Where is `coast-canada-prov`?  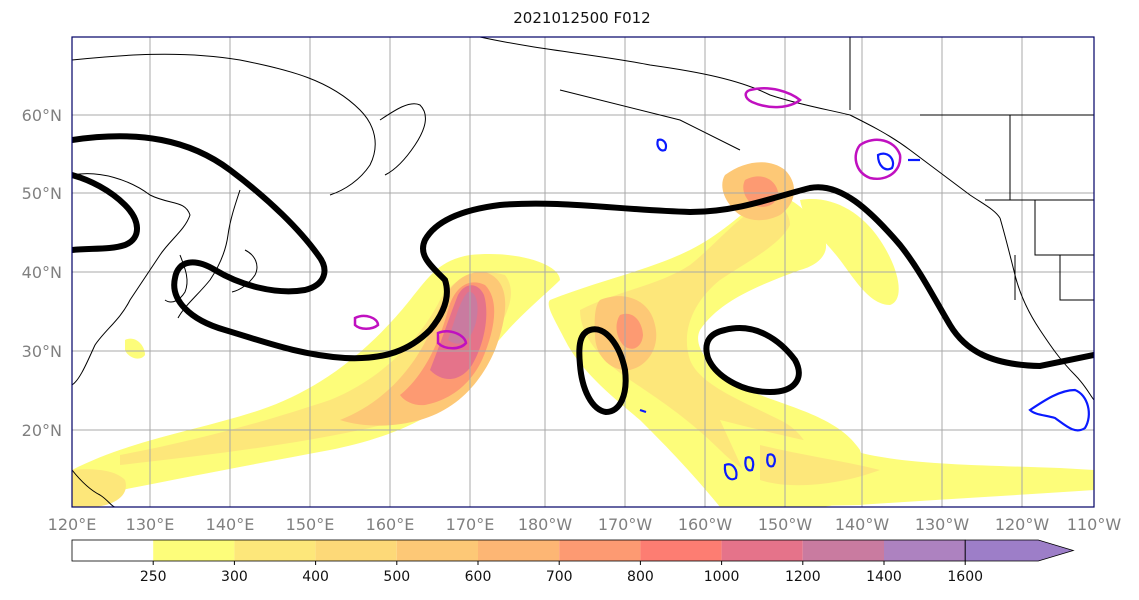
coast-canada-prov is located at coordinates (1007, 157).